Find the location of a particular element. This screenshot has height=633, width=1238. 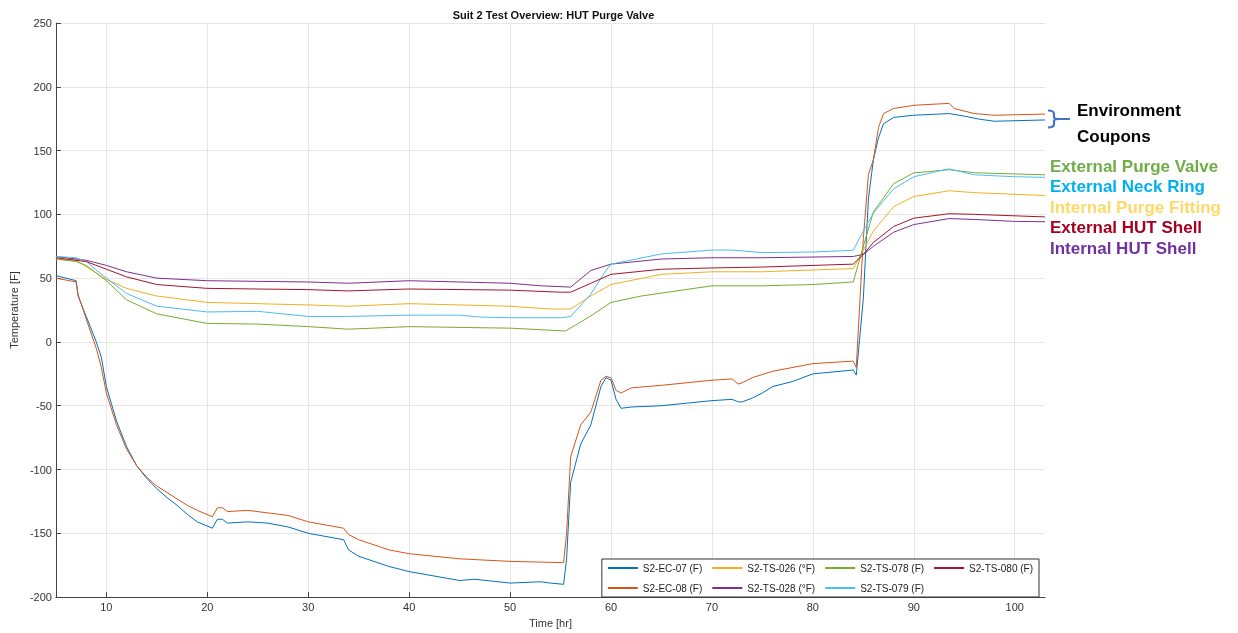

y-axis-title: Temperature [F] is located at coordinates (13, 310).